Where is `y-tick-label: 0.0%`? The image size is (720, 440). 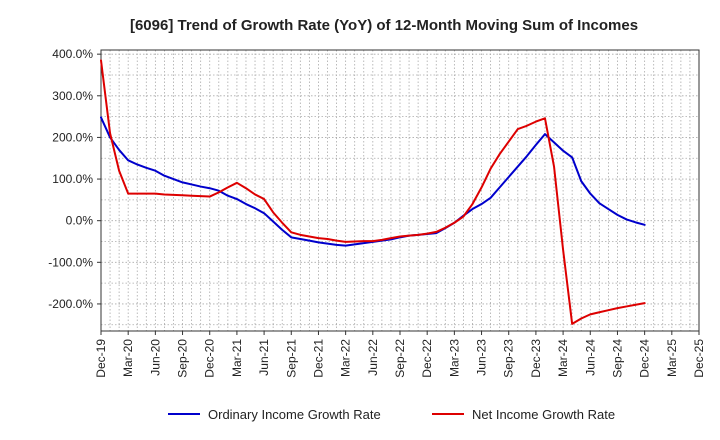 y-tick-label: 0.0% is located at coordinates (80, 221).